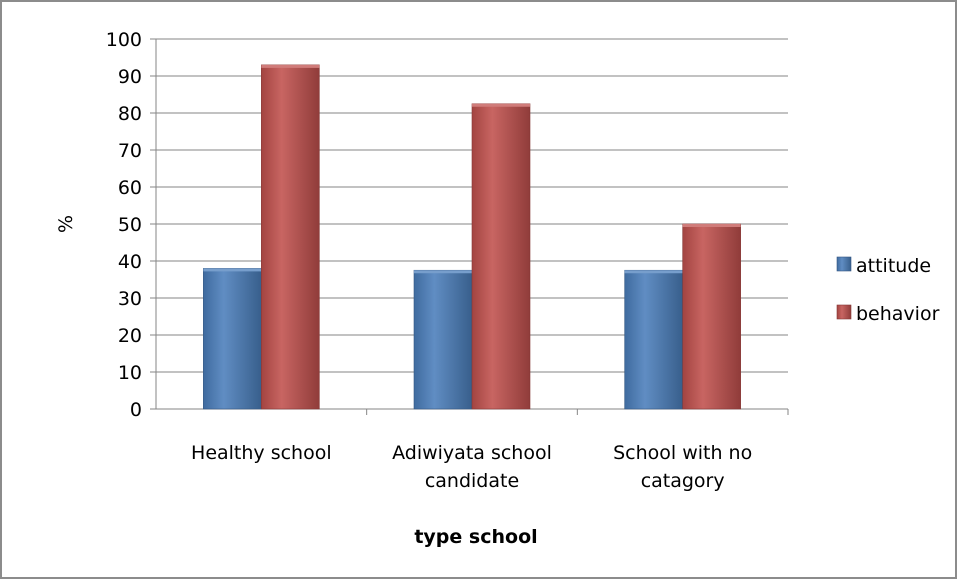  What do you see at coordinates (130, 262) in the screenshot?
I see `y-tick-label: 40` at bounding box center [130, 262].